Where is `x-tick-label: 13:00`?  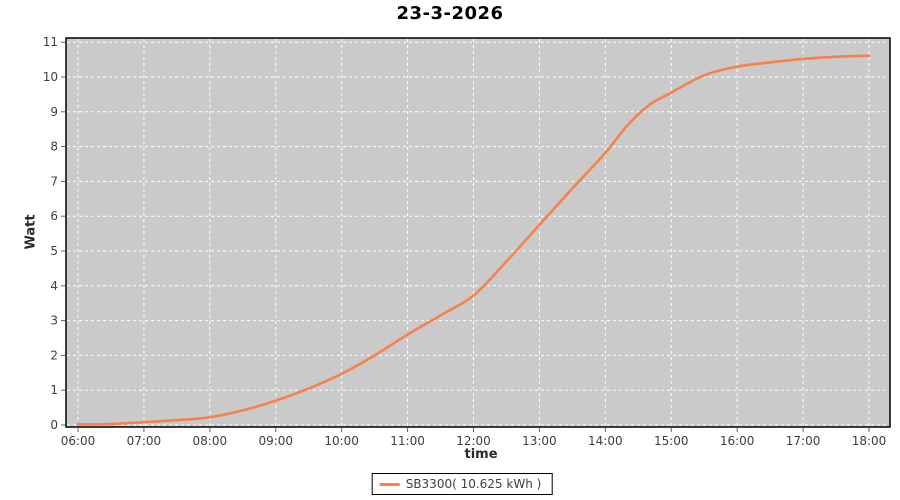 x-tick-label: 13:00 is located at coordinates (539, 441).